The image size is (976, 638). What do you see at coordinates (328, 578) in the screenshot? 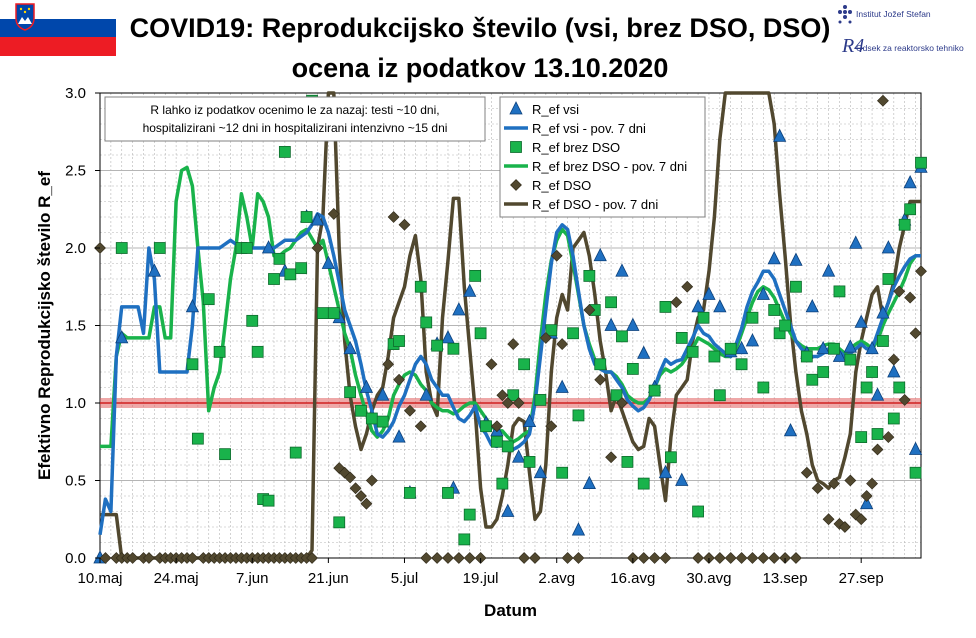
I see `x-tick-label: 21.jun` at bounding box center [328, 578].